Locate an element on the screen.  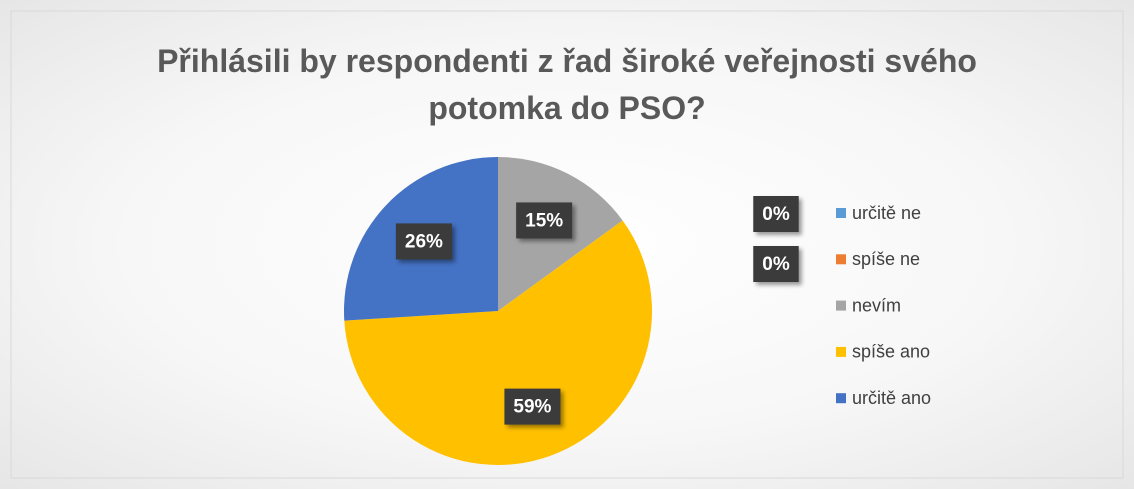
data-label: 26% is located at coordinates (424, 241).